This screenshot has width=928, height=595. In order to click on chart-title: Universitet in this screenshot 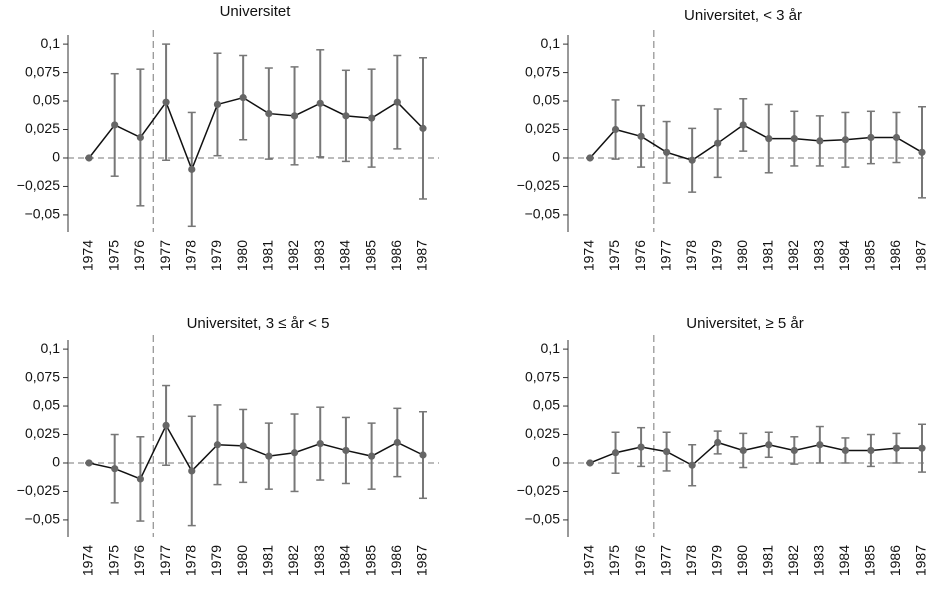, I will do `click(256, 11)`.